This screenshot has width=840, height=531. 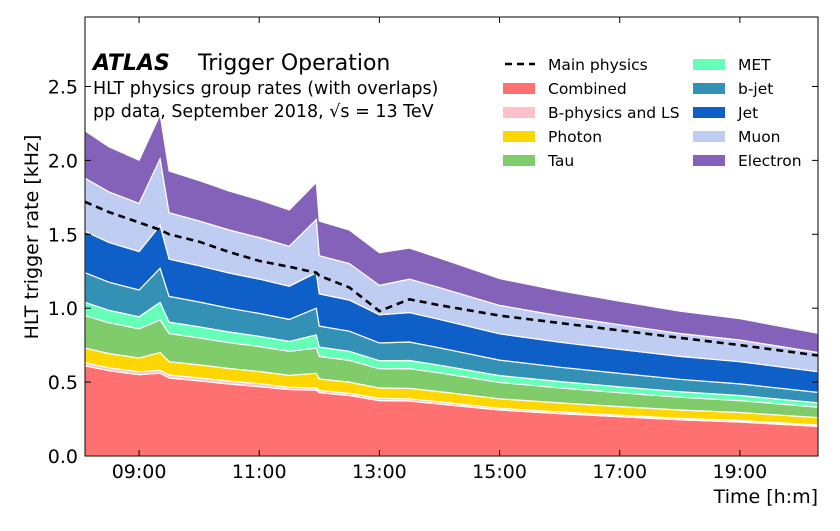 I want to click on legend-label: Main physics, so click(x=598, y=65).